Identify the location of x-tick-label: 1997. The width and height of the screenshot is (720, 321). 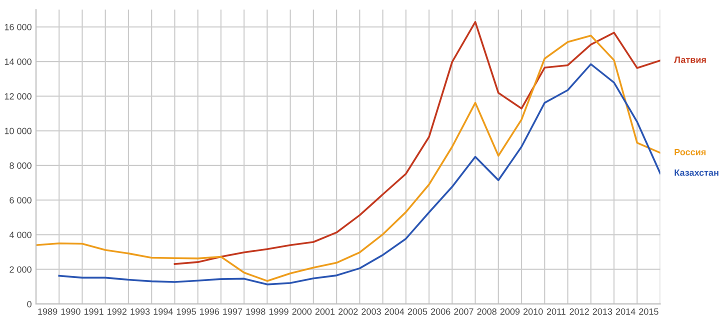
(232, 311).